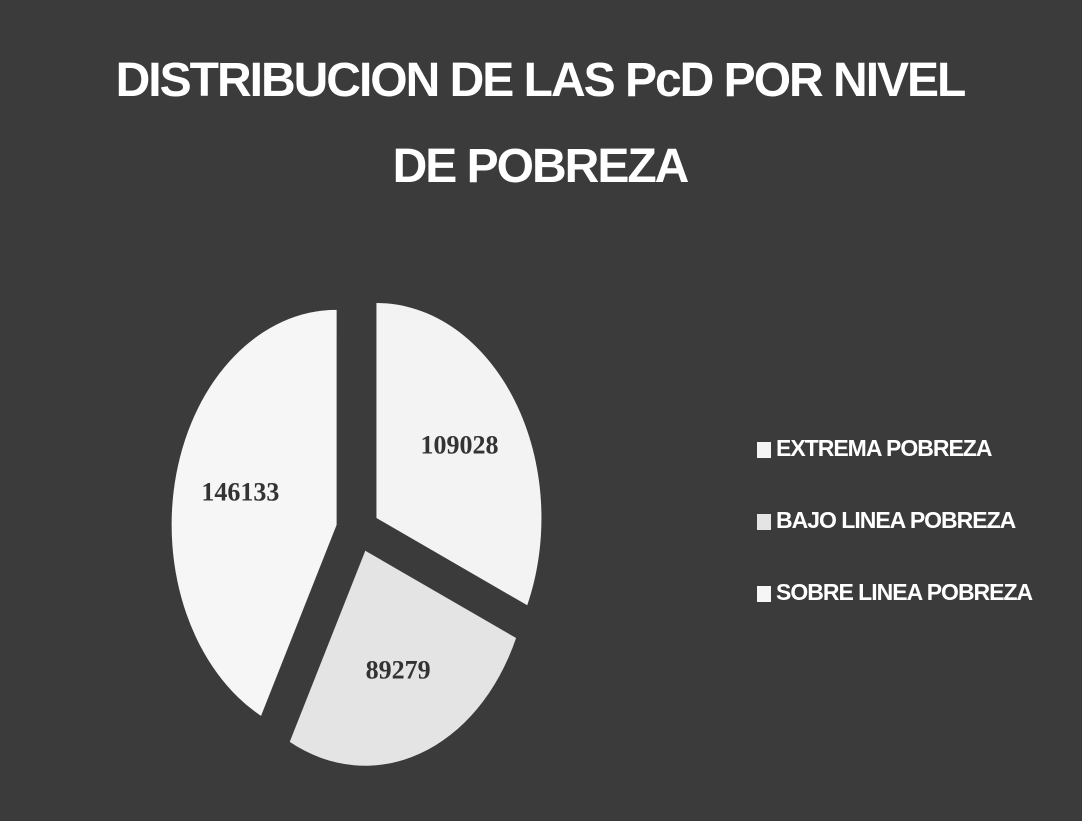  Describe the element at coordinates (398, 669) in the screenshot. I see `value-label: 89279` at that location.